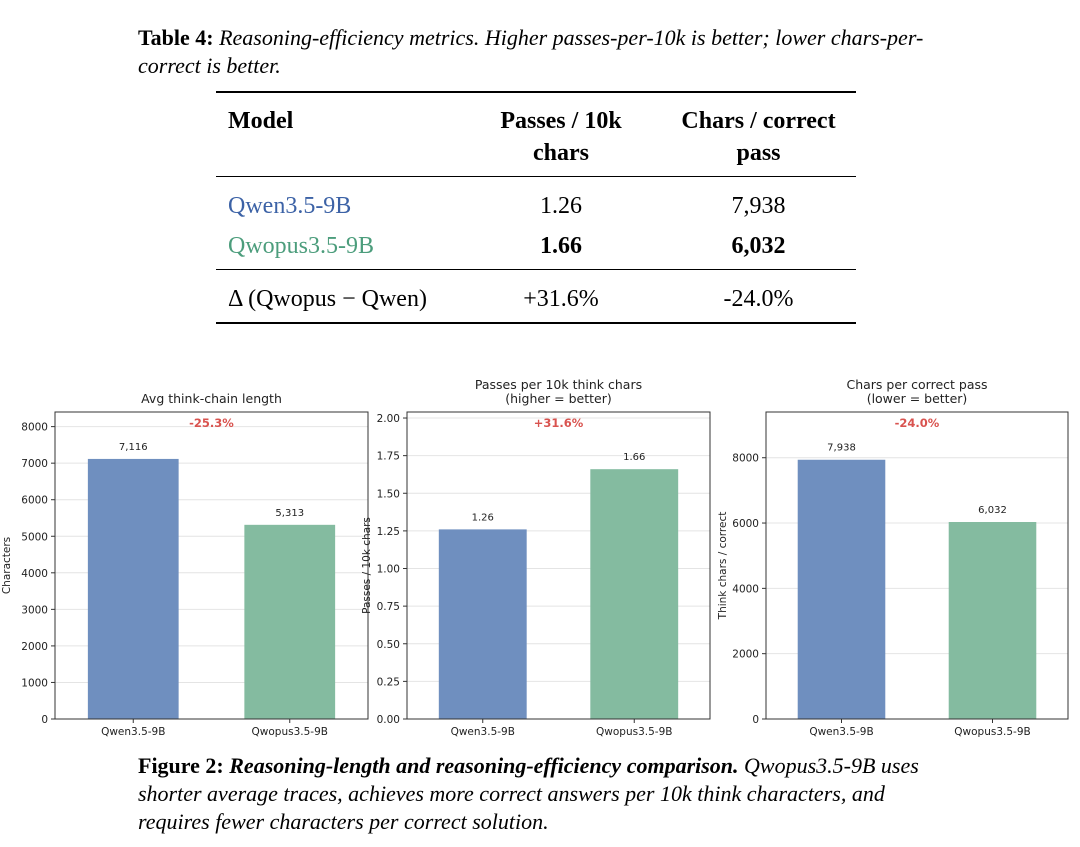 Image resolution: width=1080 pixels, height=847 pixels. What do you see at coordinates (388, 419) in the screenshot?
I see `chart-2-ytick-label: 2.00` at bounding box center [388, 419].